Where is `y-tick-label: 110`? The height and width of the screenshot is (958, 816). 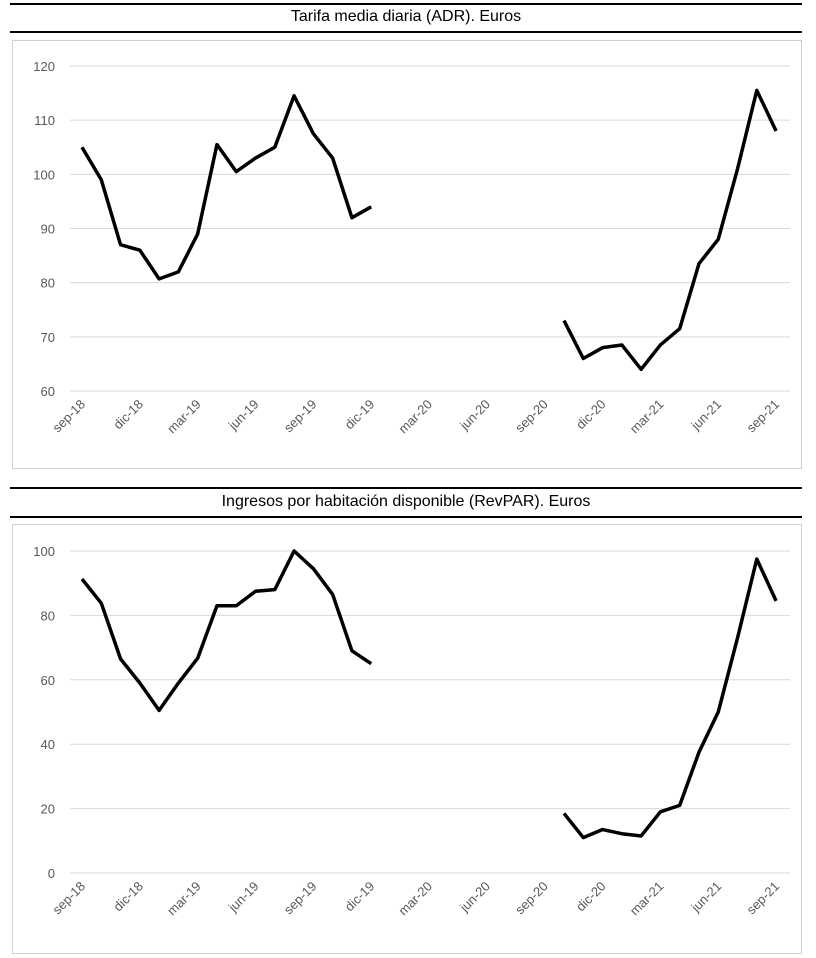
y-tick-label: 110 is located at coordinates (44, 120).